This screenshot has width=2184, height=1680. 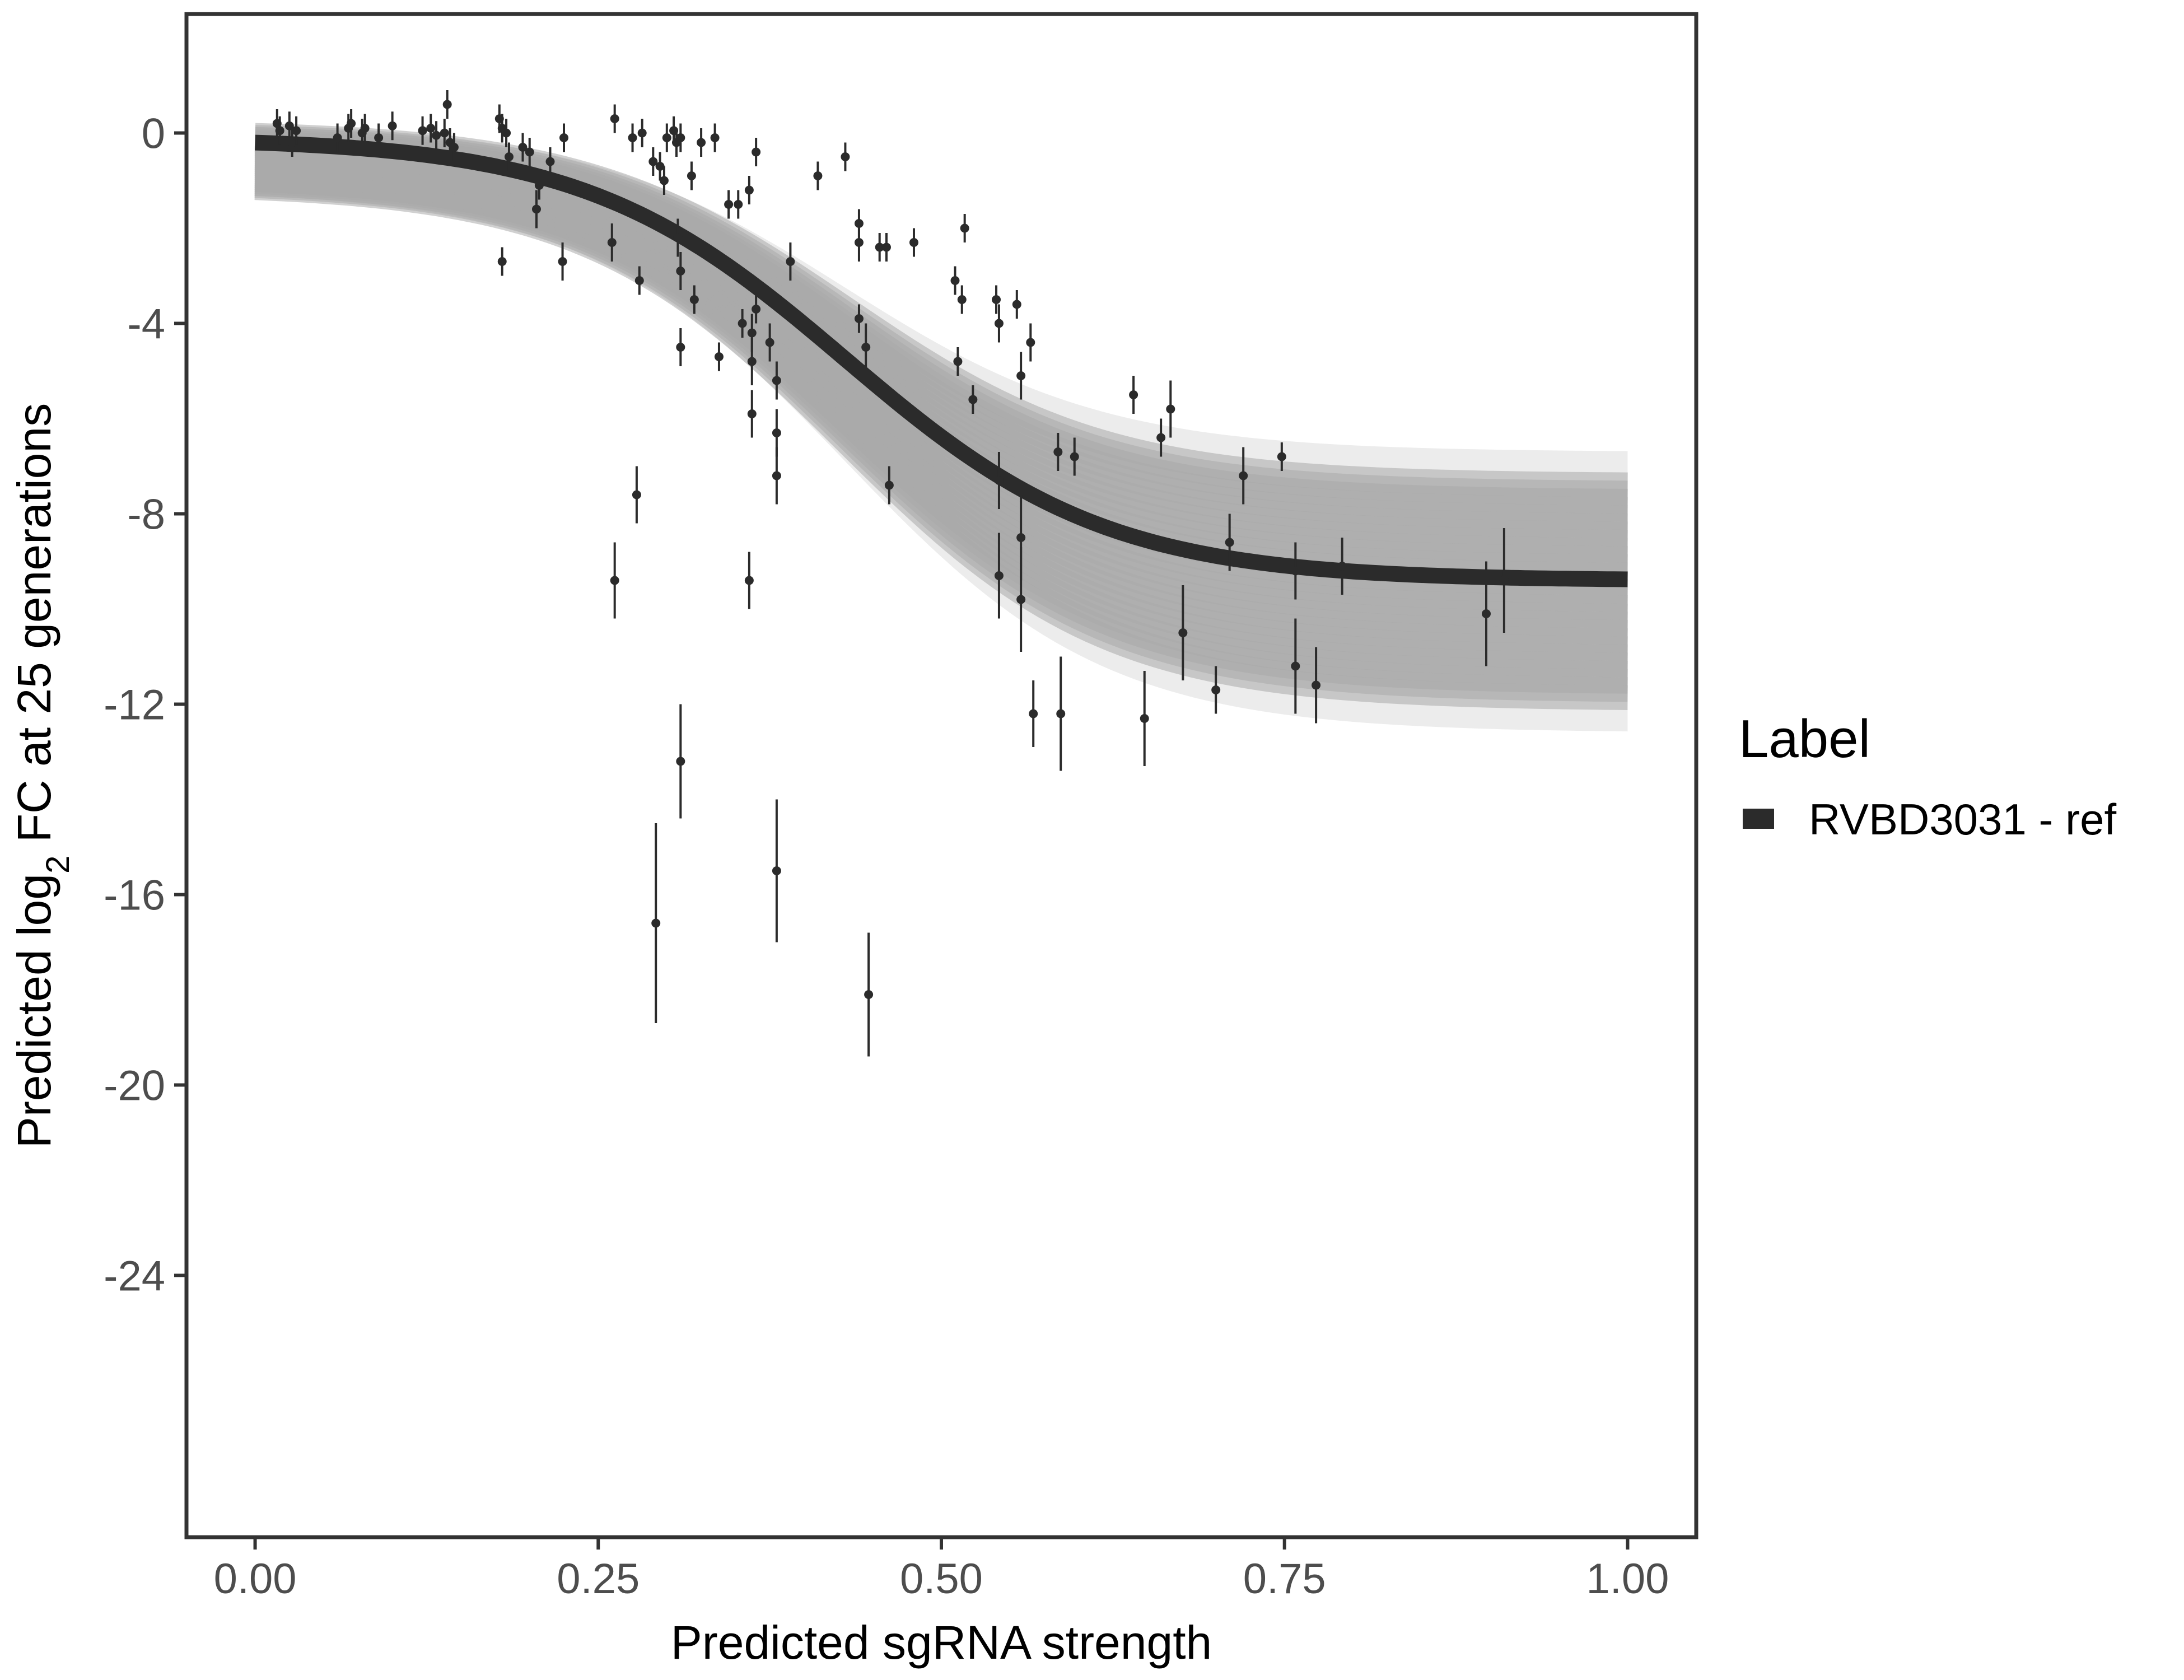 I want to click on x-tick-label: 0.75, so click(x=1285, y=1579).